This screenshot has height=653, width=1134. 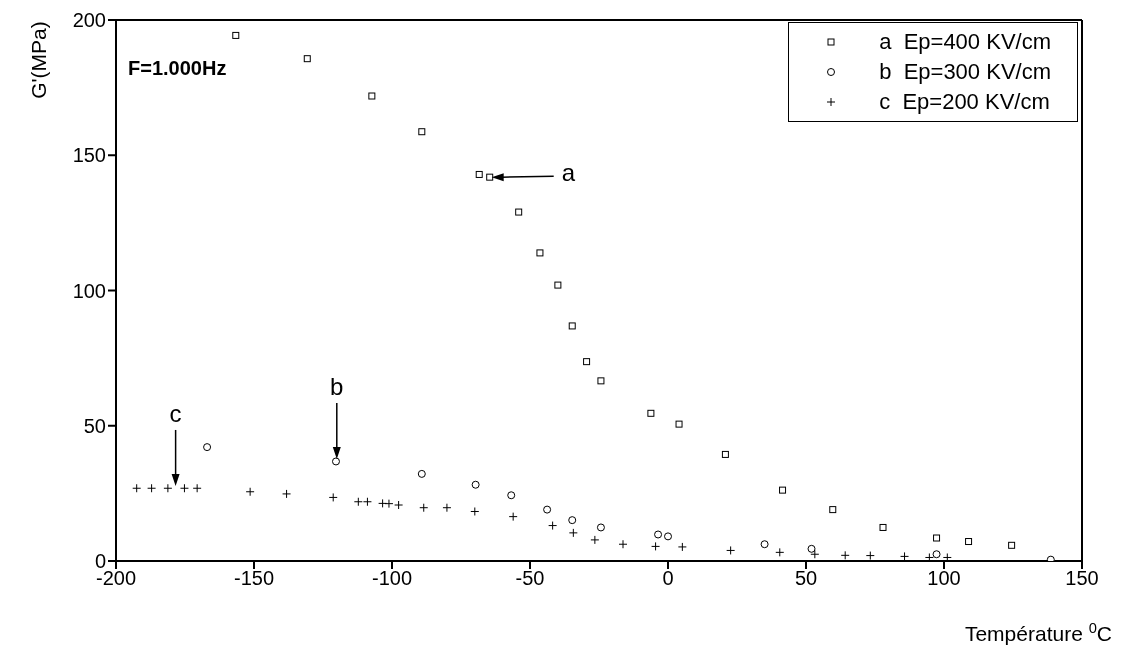 I want to click on x-tick-label: 100, so click(x=944, y=578).